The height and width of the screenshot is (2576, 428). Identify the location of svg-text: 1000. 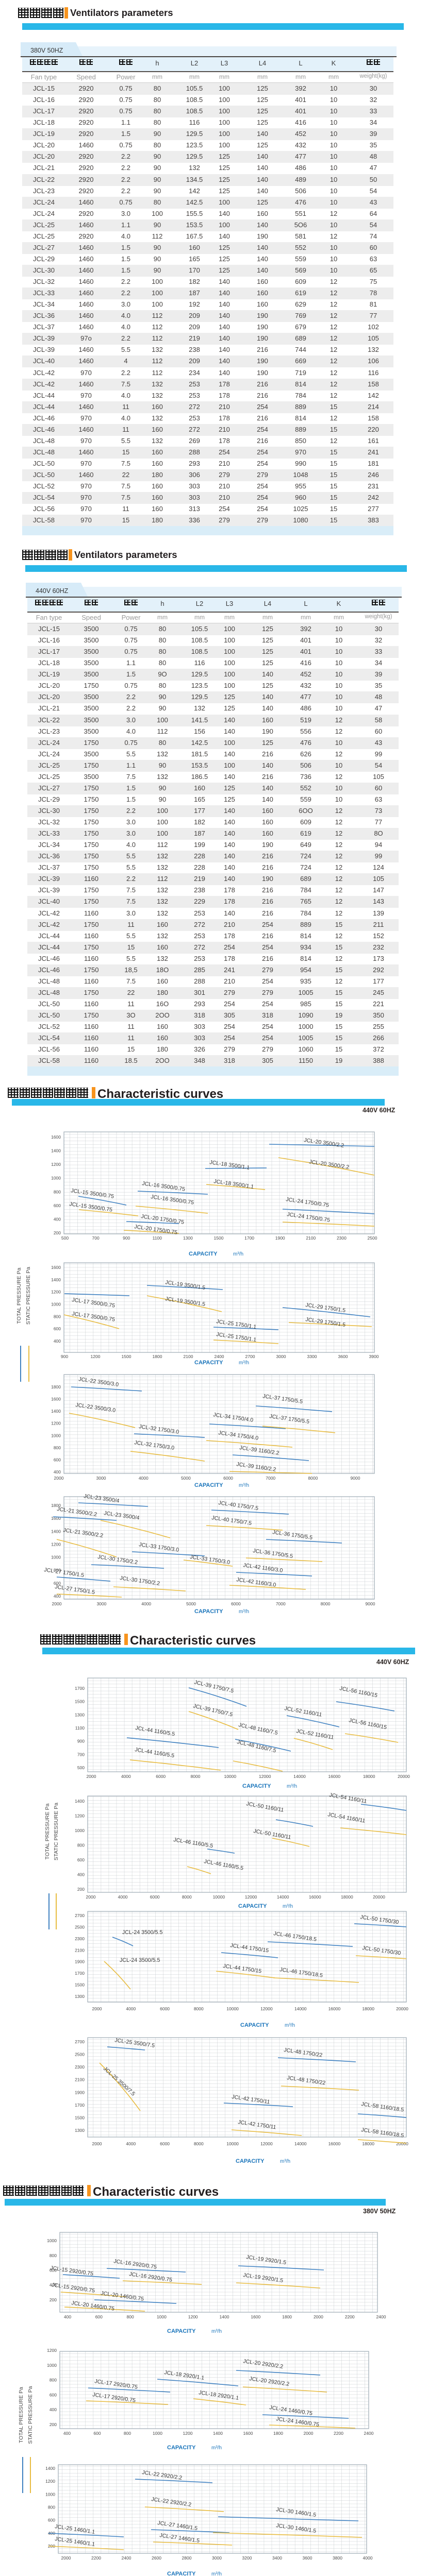
(56, 1178).